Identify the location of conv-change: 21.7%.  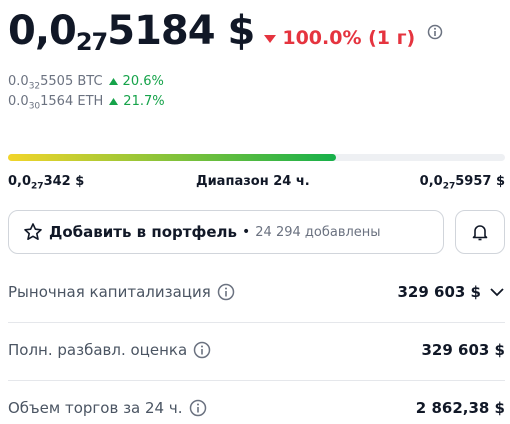
(137, 101).